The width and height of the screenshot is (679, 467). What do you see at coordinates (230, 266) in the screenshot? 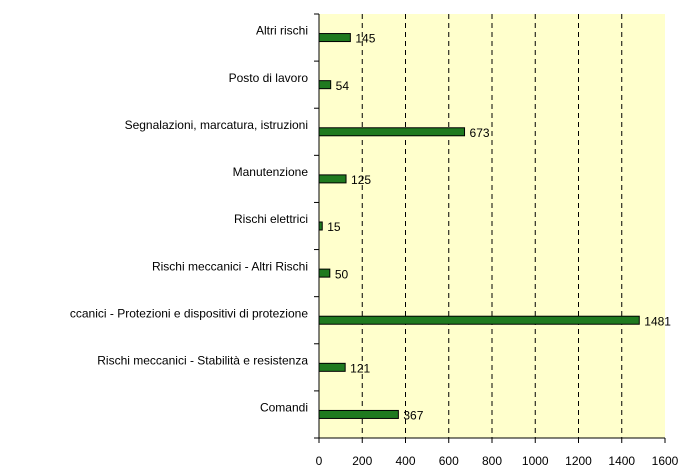
I see `y-tick-label: Rischi meccanici - Altri Rischi` at bounding box center [230, 266].